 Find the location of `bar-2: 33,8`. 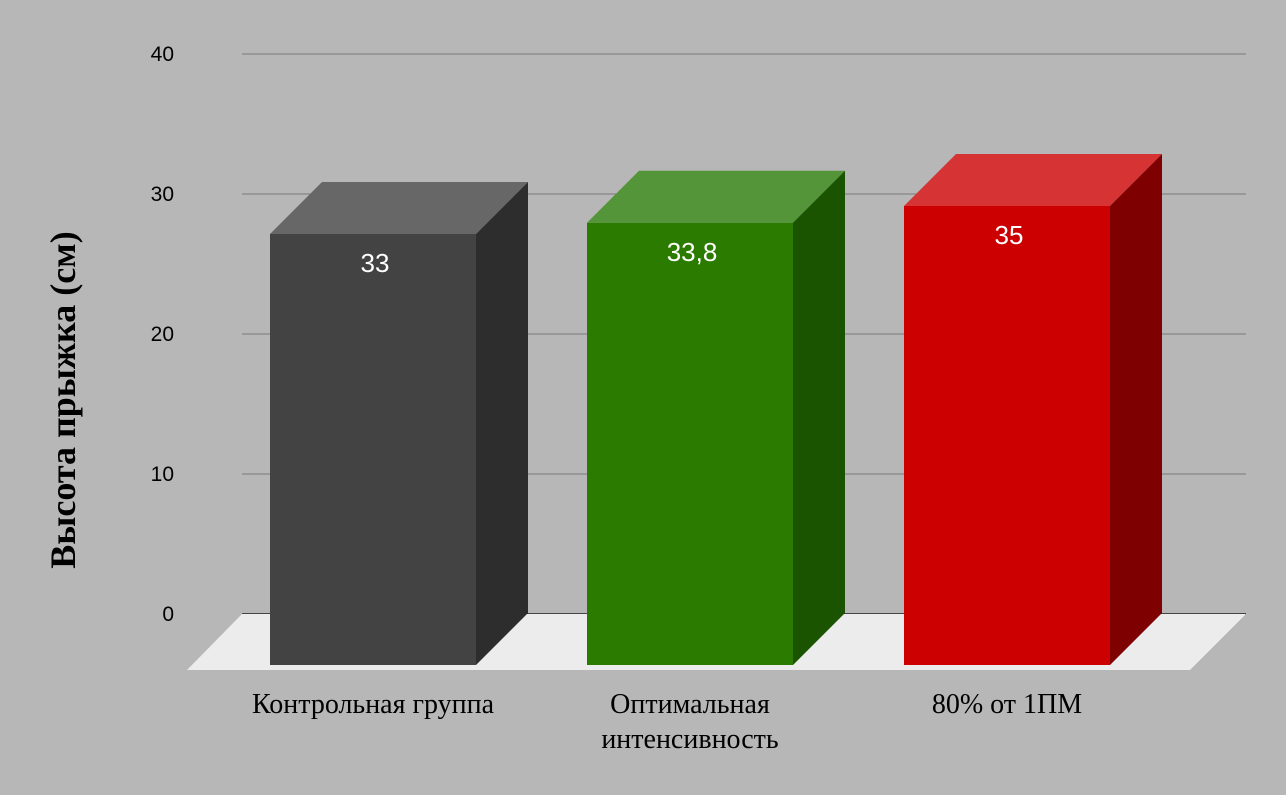

bar-2: 33,8 is located at coordinates (716, 418).